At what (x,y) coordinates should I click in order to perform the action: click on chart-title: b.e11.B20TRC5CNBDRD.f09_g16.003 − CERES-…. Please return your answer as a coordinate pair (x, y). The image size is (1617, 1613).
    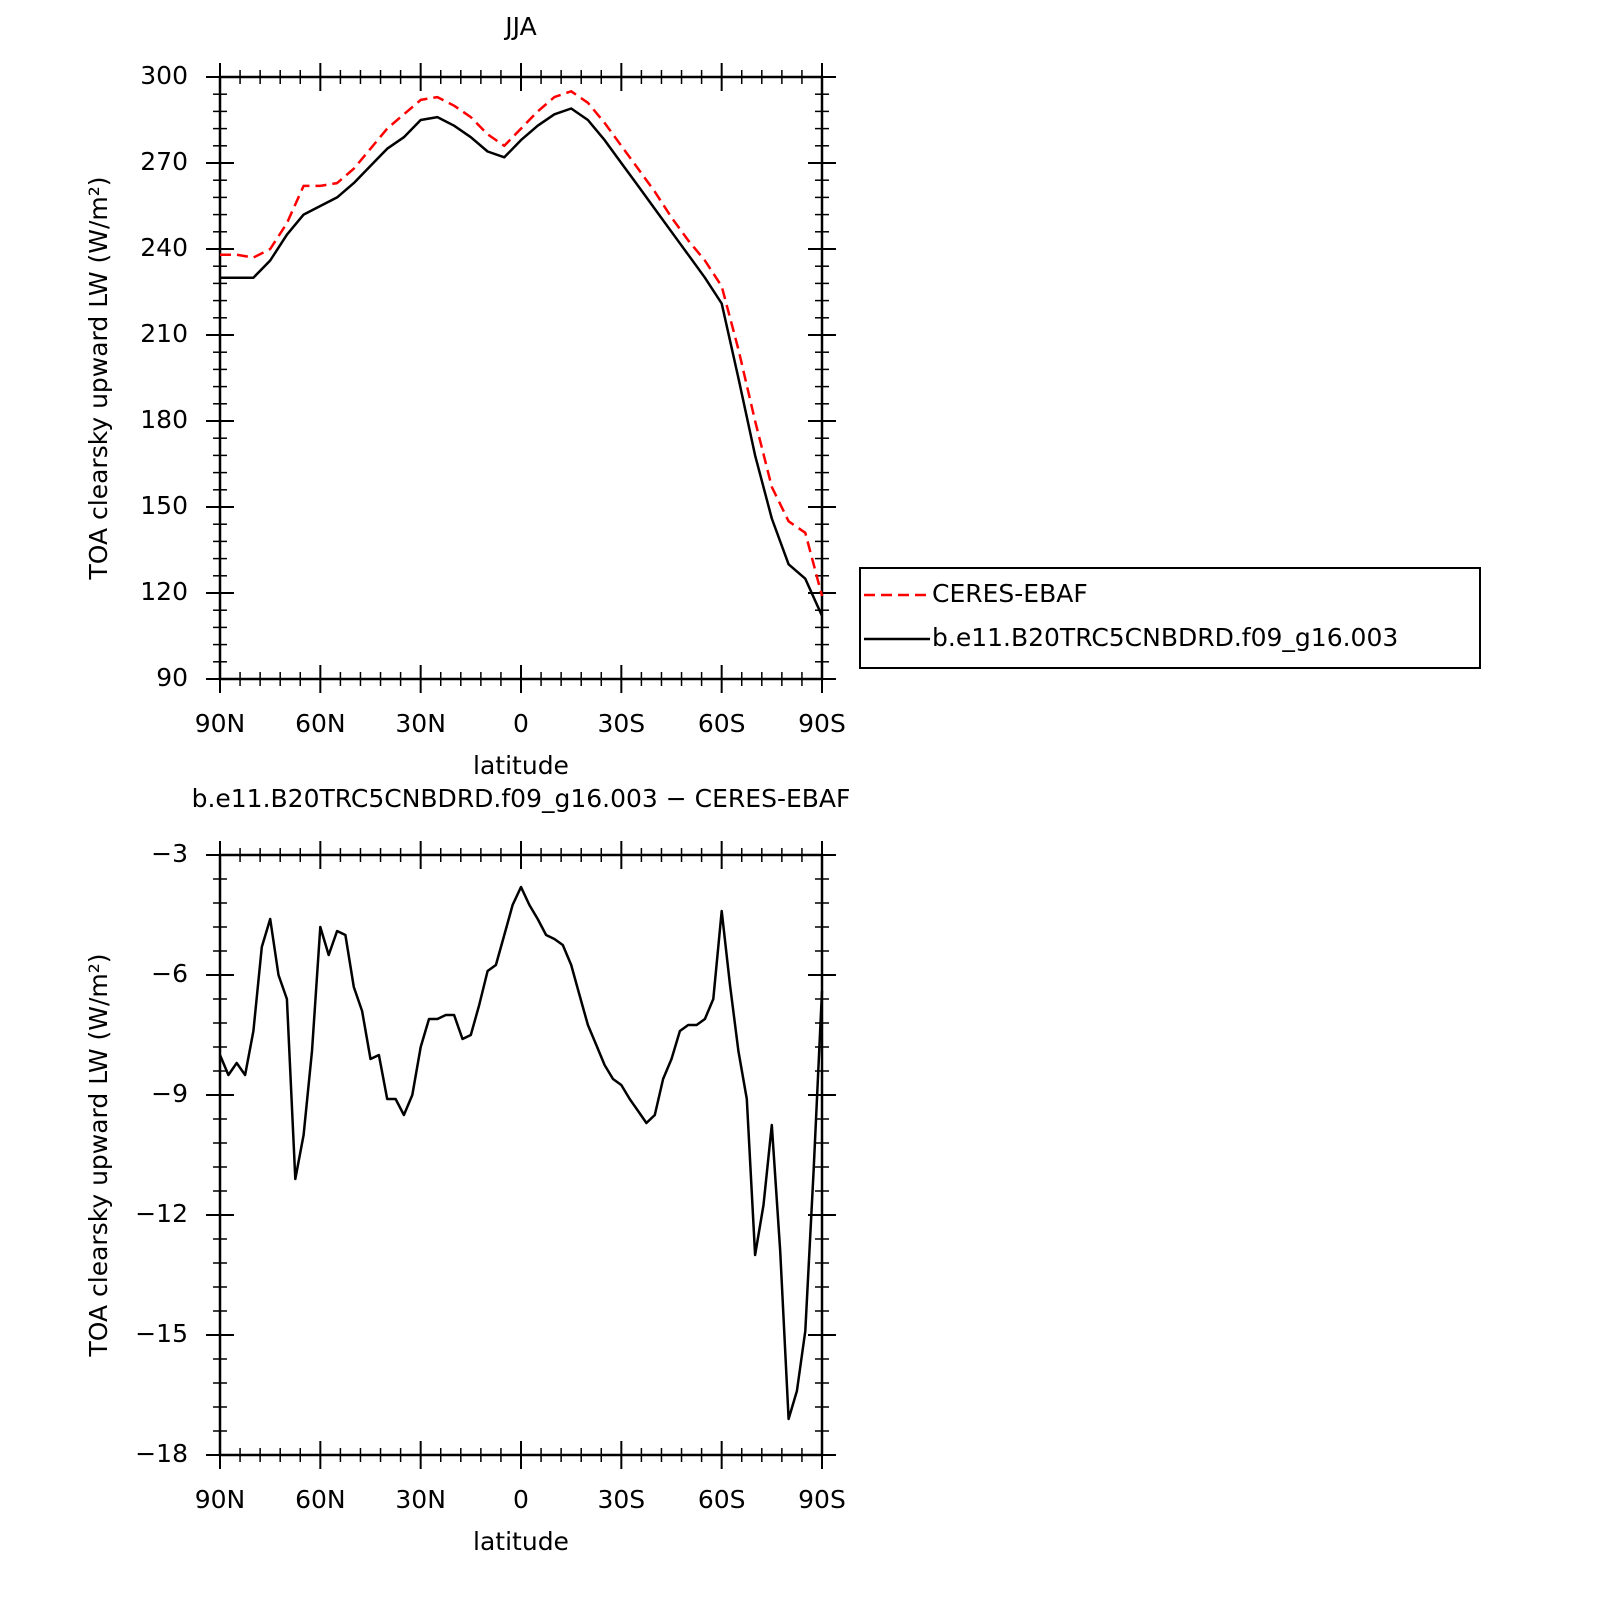
    Looking at the image, I should click on (521, 798).